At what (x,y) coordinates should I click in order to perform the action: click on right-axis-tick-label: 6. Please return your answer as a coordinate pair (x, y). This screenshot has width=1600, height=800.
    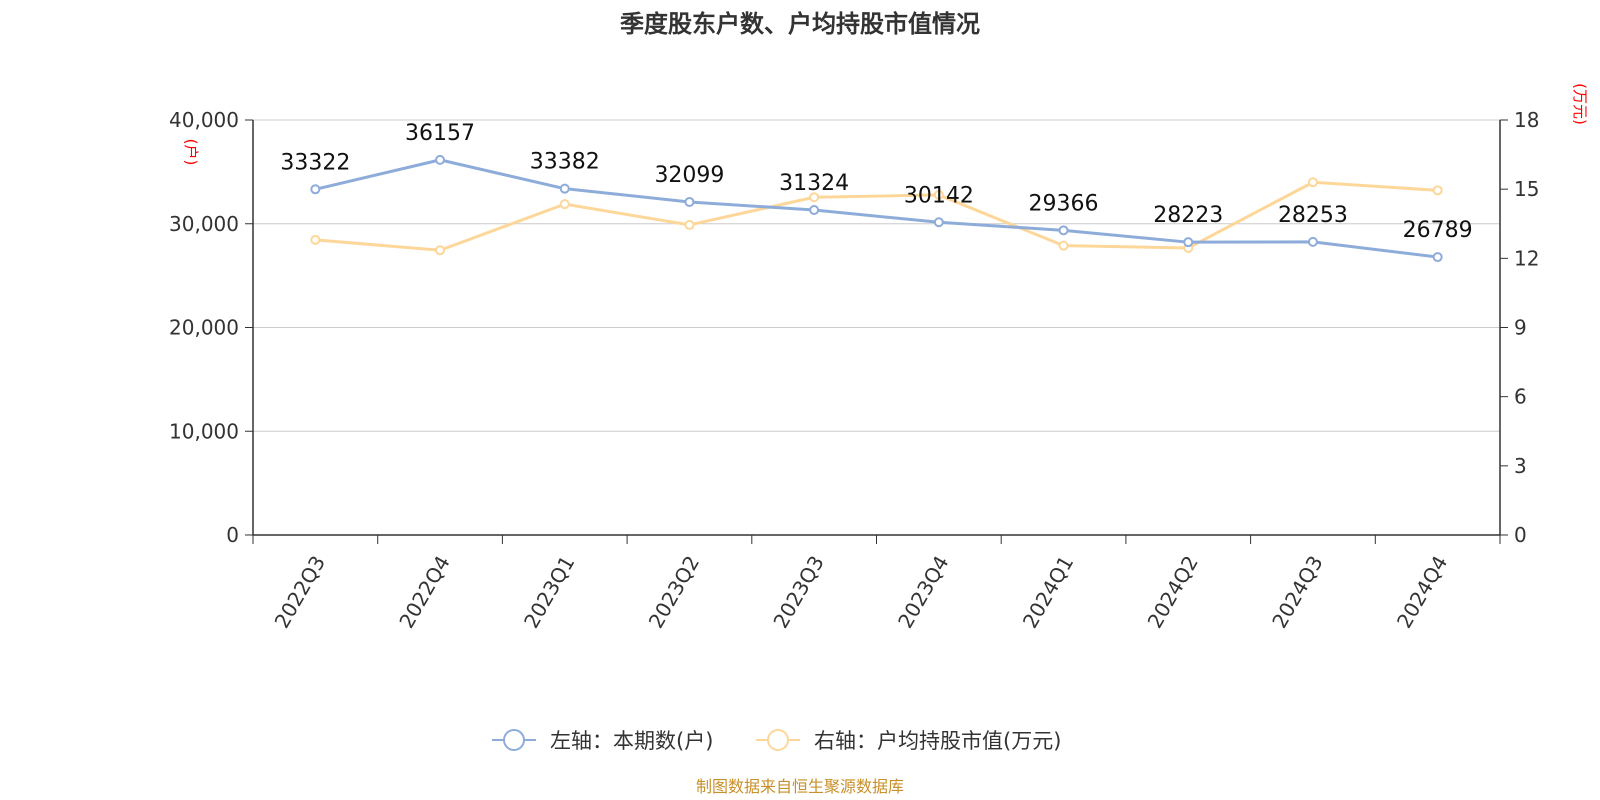
    Looking at the image, I should click on (1520, 397).